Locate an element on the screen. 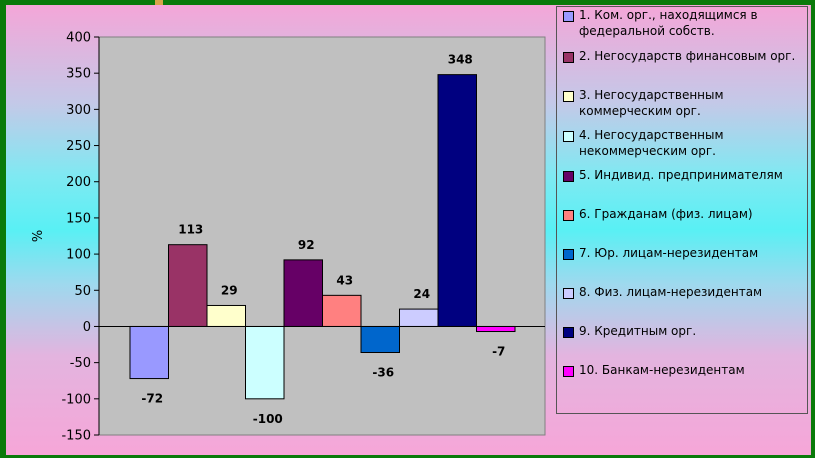 The image size is (815, 458). legend-label: 10. Банкам-нерезидентам is located at coordinates (662, 370).